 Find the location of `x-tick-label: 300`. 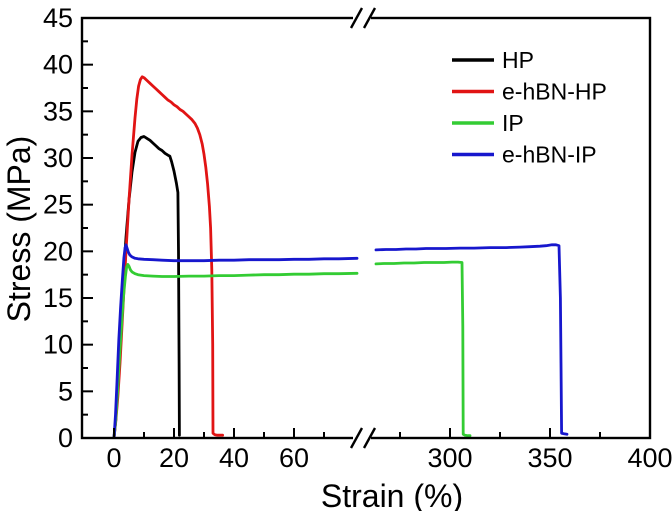

x-tick-label: 300 is located at coordinates (449, 458).